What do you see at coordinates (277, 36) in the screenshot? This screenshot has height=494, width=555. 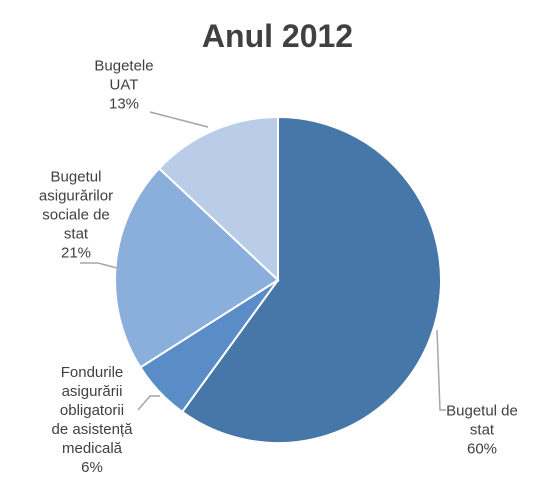 I see `chart-title: Anul 2012` at bounding box center [277, 36].